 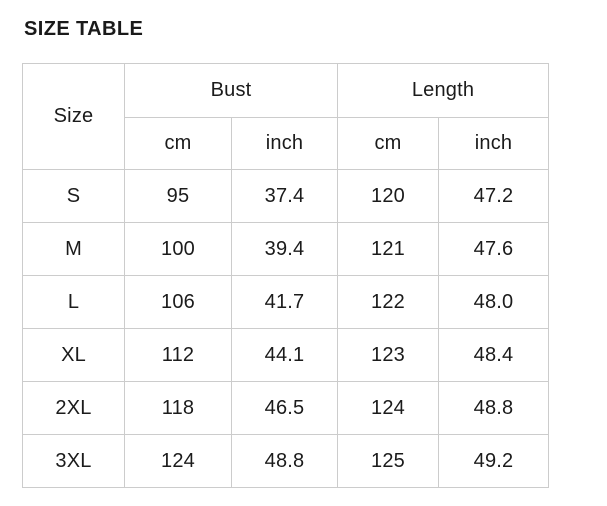 I want to click on length-inch-cell: 48.4, so click(x=493, y=355).